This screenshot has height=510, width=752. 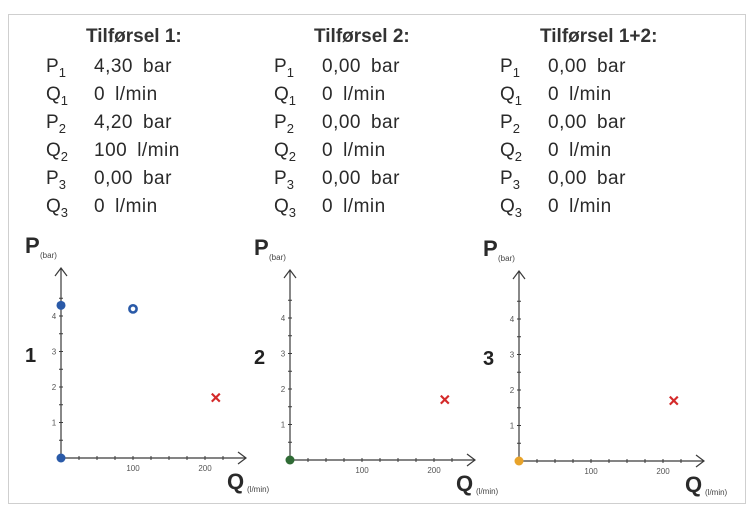 I want to click on plot-number: 2, so click(x=259, y=358).